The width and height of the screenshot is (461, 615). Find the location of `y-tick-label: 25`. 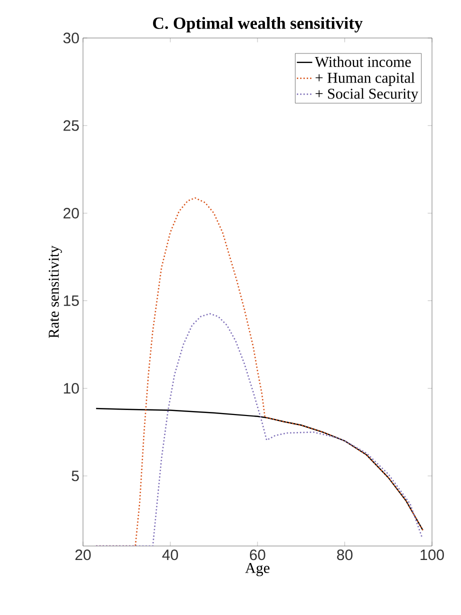

y-tick-label: 25 is located at coordinates (71, 125).